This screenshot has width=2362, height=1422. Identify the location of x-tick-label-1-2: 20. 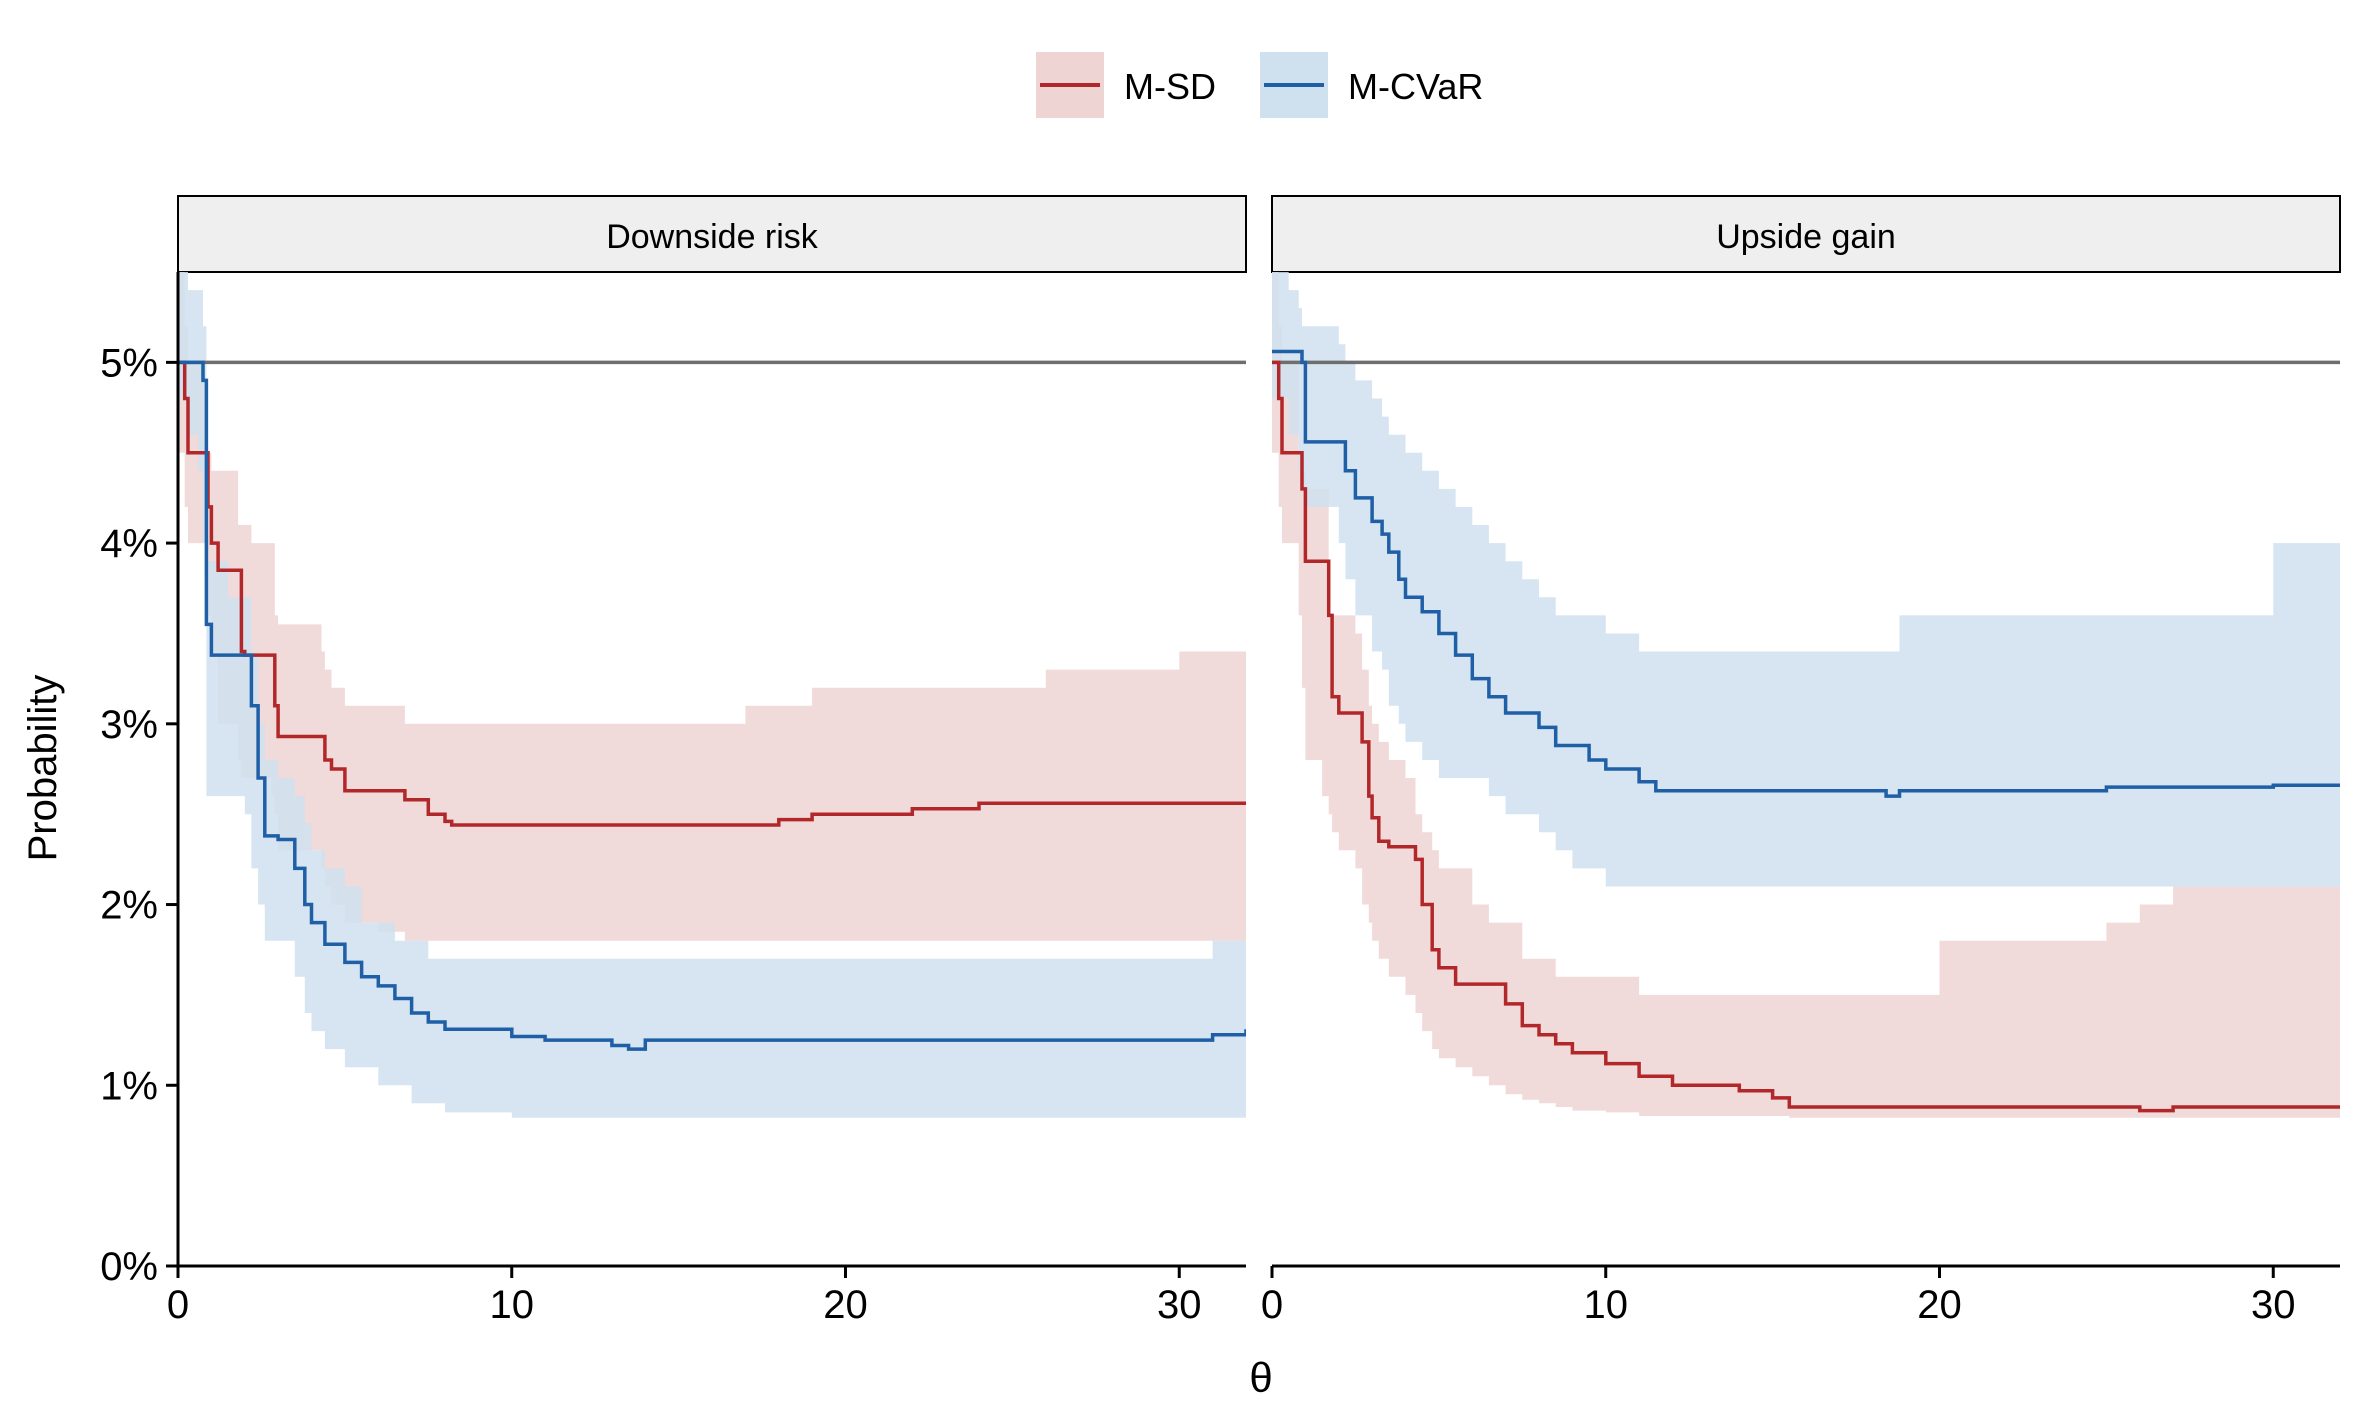
(1939, 1305).